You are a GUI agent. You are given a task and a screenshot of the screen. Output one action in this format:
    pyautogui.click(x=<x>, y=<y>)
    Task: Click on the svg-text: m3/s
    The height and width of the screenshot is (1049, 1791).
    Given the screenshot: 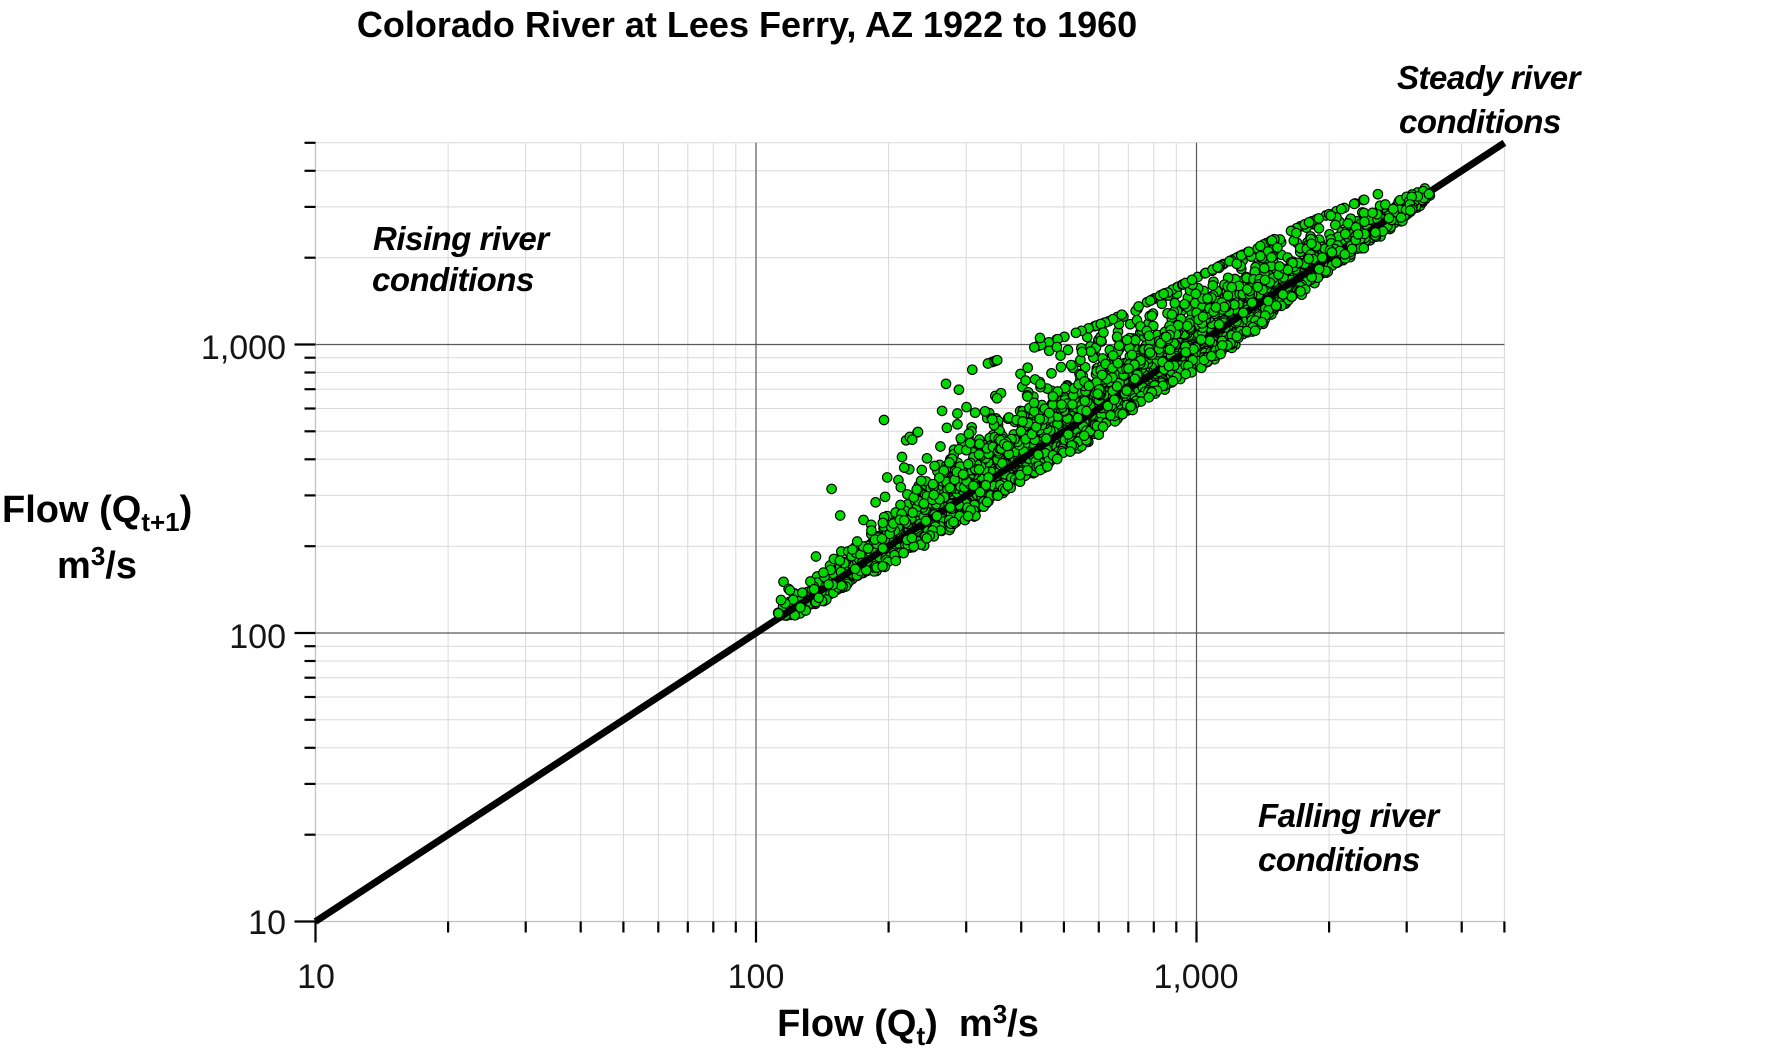 What is the action you would take?
    pyautogui.click(x=97, y=564)
    